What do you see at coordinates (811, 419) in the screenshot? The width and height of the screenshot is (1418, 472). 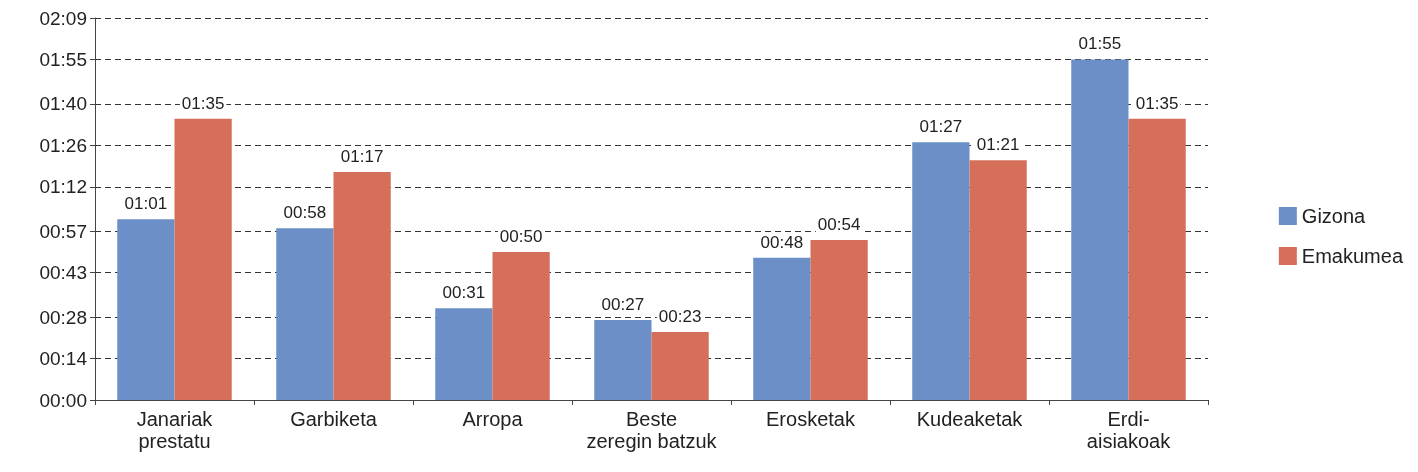 I see `x-tick-label: Erosketak` at bounding box center [811, 419].